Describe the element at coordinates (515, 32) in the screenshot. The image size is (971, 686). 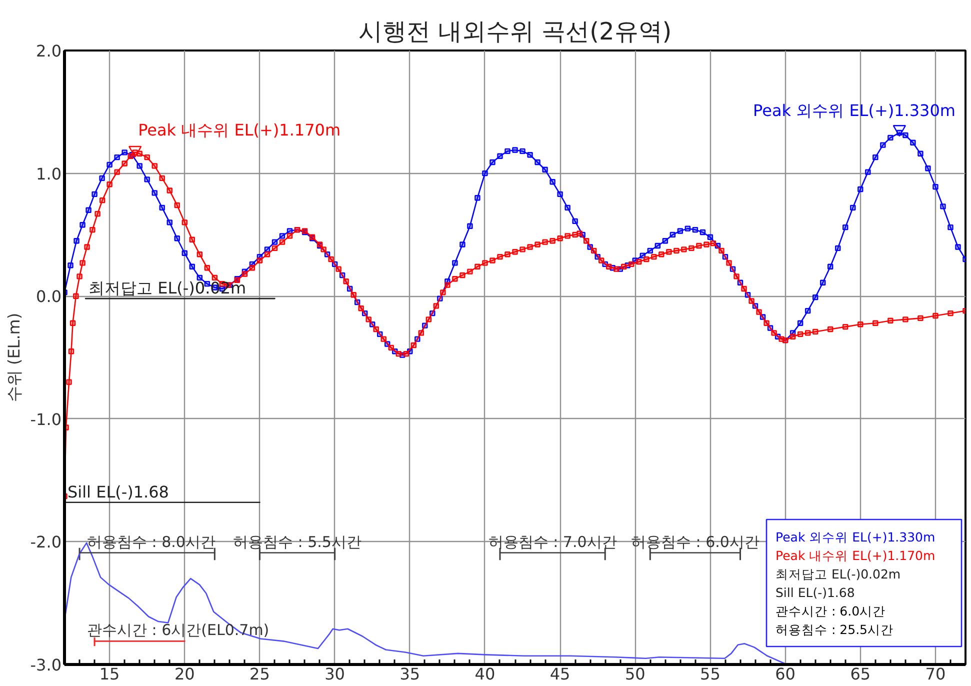
I see `chart-title: 시행전 내외수위 곡선(2유역)` at that location.